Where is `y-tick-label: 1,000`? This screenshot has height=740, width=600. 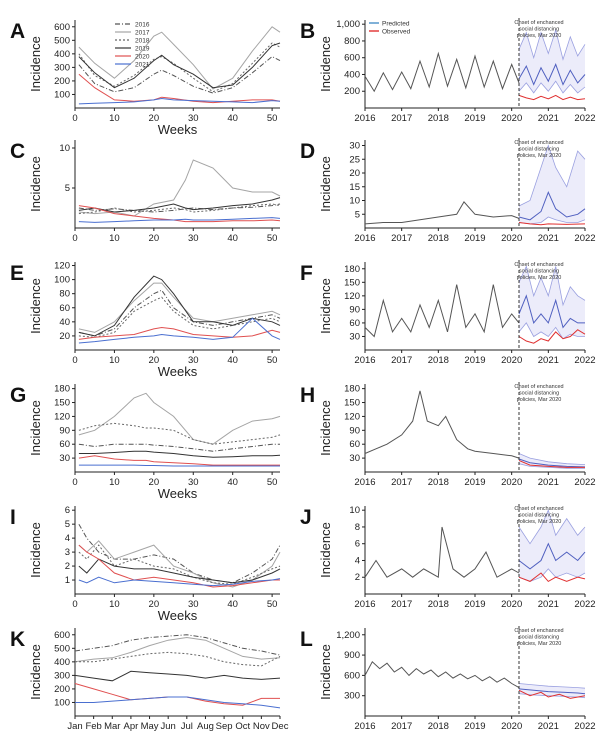
y-tick-label: 1,000 is located at coordinates (348, 24).